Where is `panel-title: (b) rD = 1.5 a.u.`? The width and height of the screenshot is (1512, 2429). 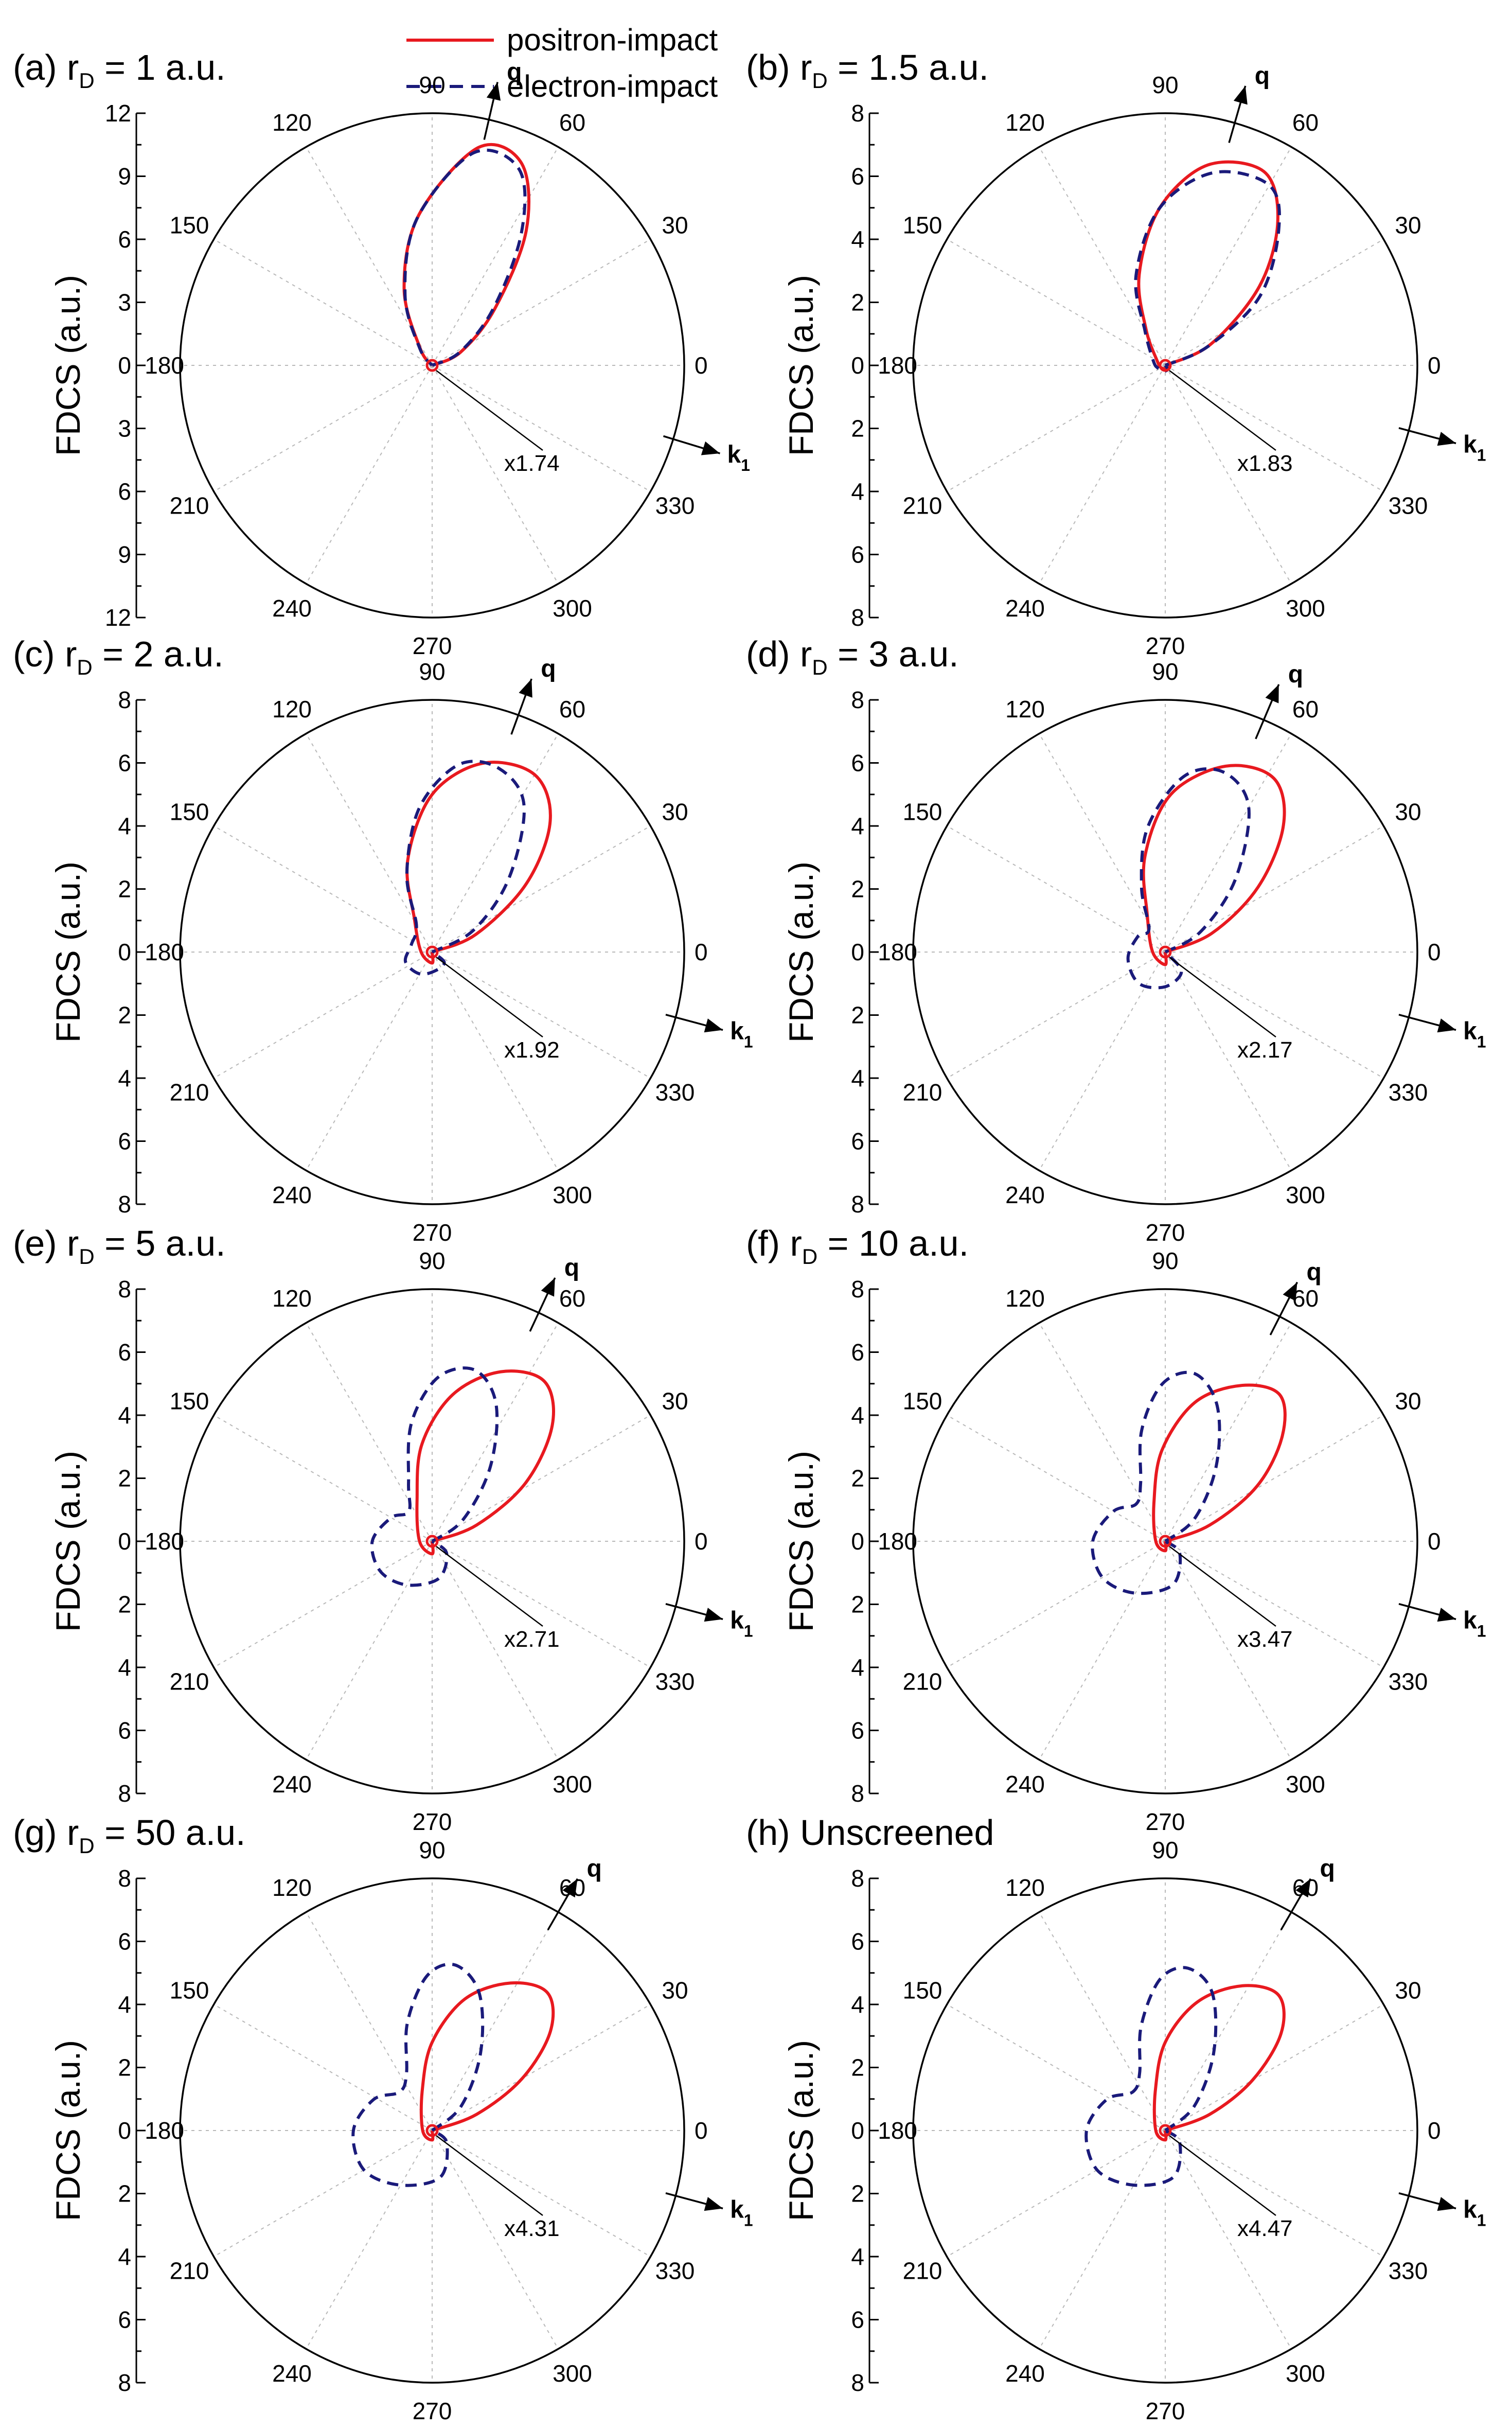 panel-title: (b) rD = 1.5 a.u. is located at coordinates (867, 70).